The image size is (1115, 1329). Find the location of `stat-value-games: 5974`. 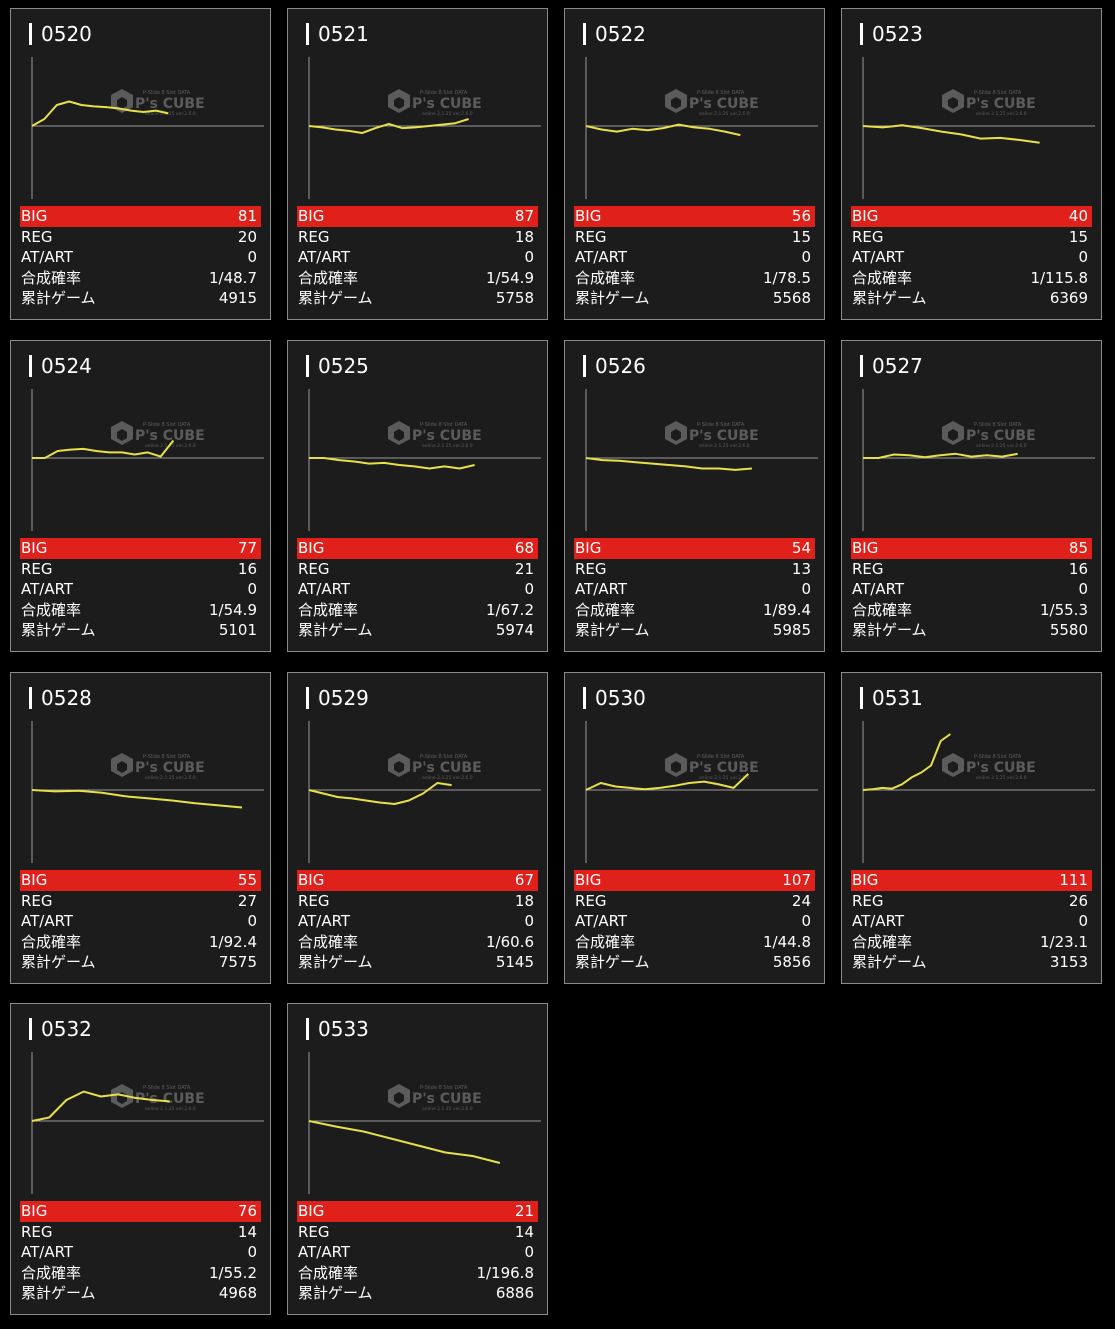

stat-value-games: 5974 is located at coordinates (514, 630).